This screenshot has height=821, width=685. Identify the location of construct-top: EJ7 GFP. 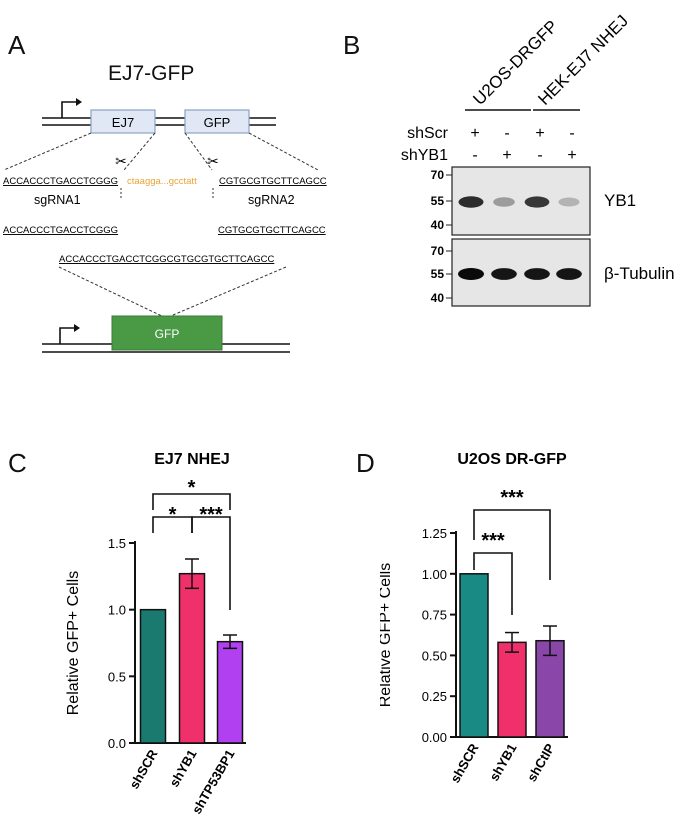
(159, 116).